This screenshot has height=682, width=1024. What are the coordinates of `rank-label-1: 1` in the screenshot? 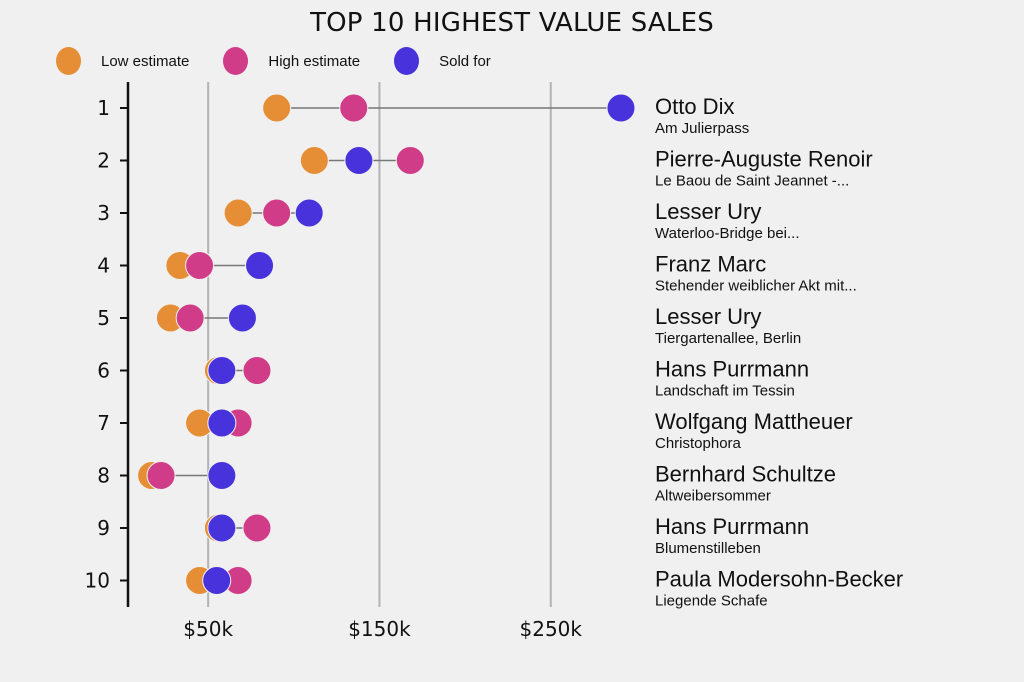 It's located at (103, 108).